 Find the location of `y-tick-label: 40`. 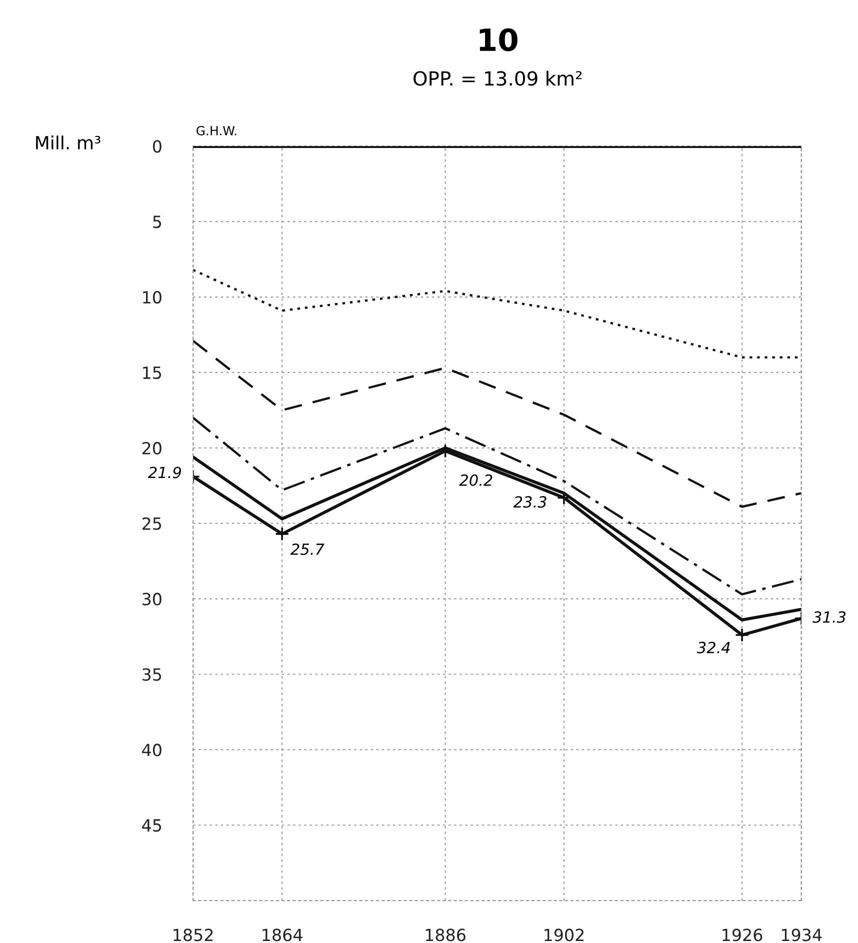

y-tick-label: 40 is located at coordinates (152, 750).